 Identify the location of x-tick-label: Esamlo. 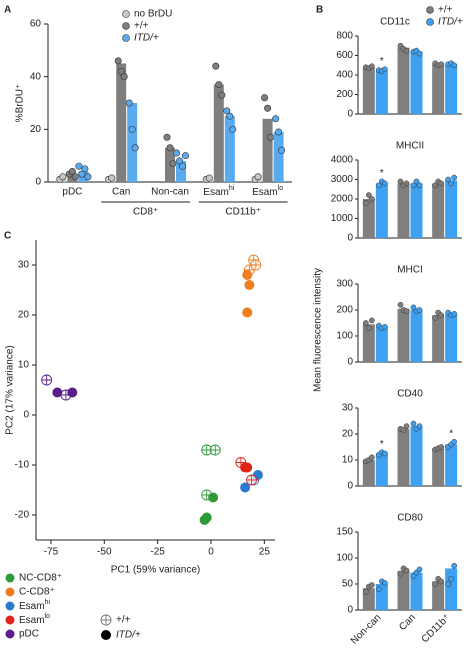
(267, 191).